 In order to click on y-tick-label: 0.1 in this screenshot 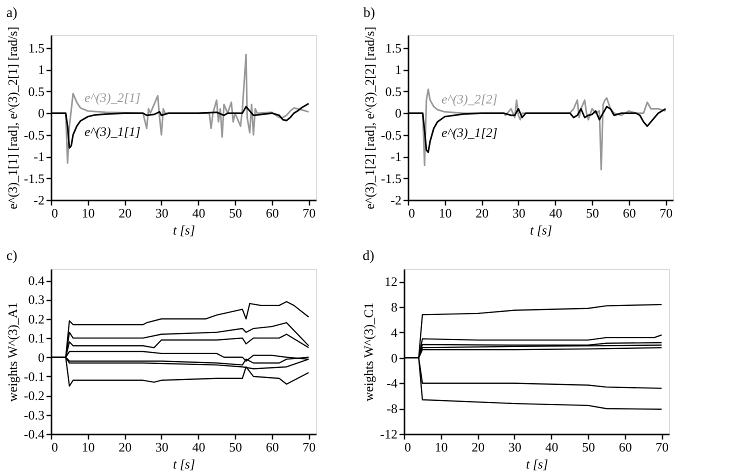, I will do `click(36, 338)`.